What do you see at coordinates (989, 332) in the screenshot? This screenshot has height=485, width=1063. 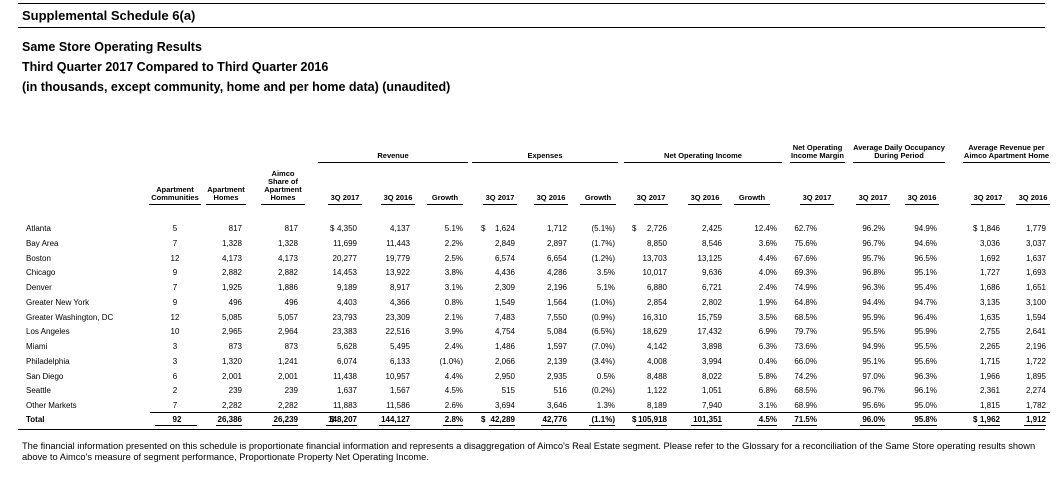 I see `cell: 2,755` at bounding box center [989, 332].